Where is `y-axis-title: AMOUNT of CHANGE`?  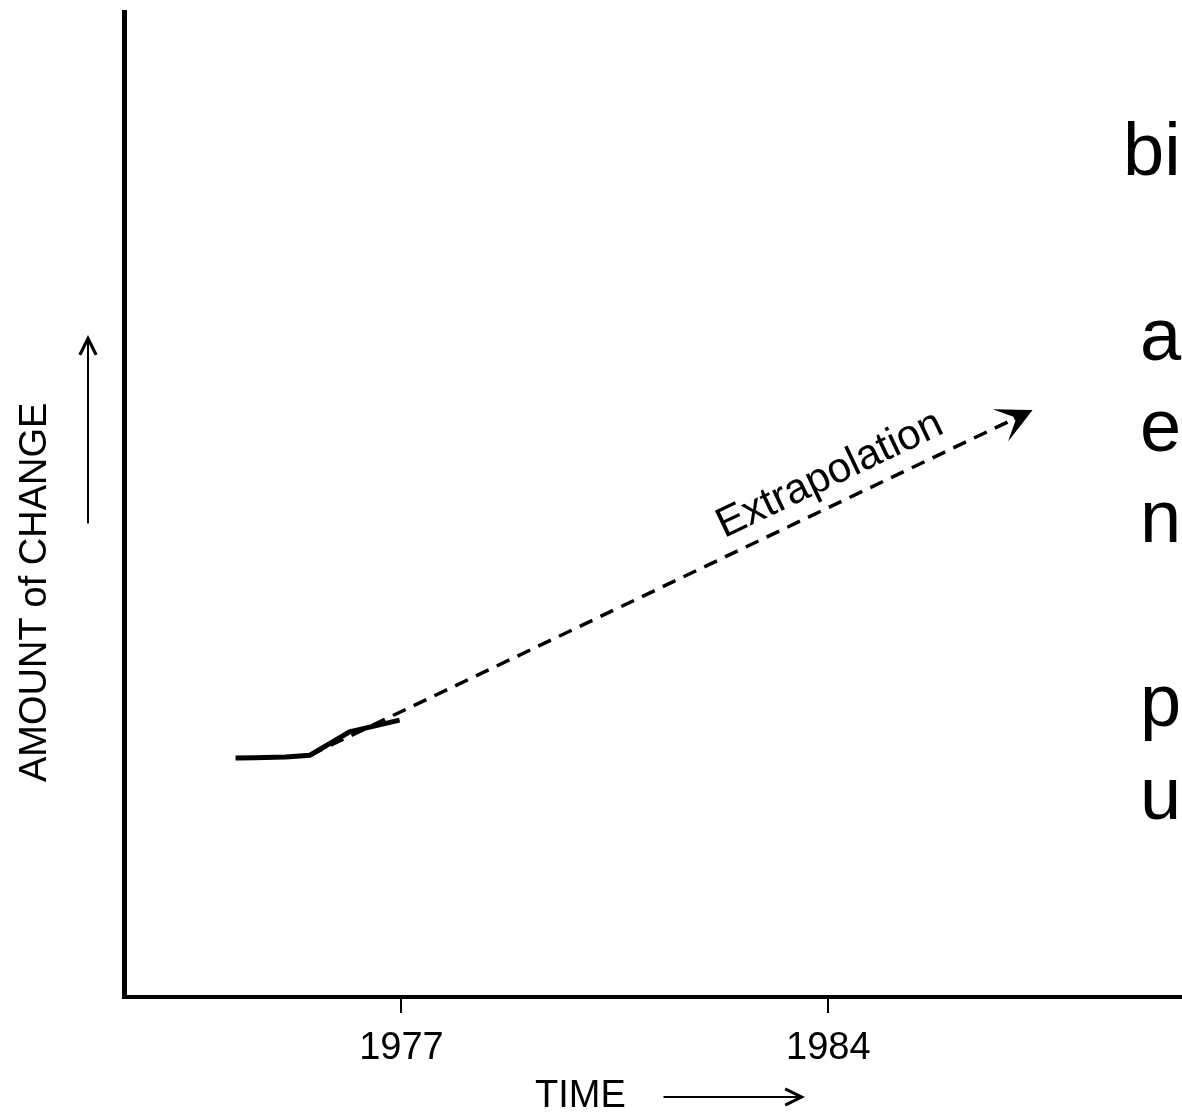 y-axis-title: AMOUNT of CHANGE is located at coordinates (33, 592).